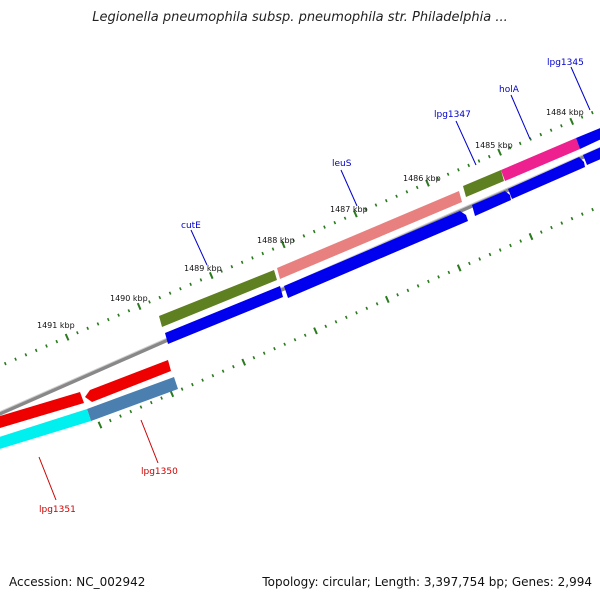 Image resolution: width=600 pixels, height=600 pixels. What do you see at coordinates (218, 298) in the screenshot?
I see `gene-bar-cutE-cog` at bounding box center [218, 298].